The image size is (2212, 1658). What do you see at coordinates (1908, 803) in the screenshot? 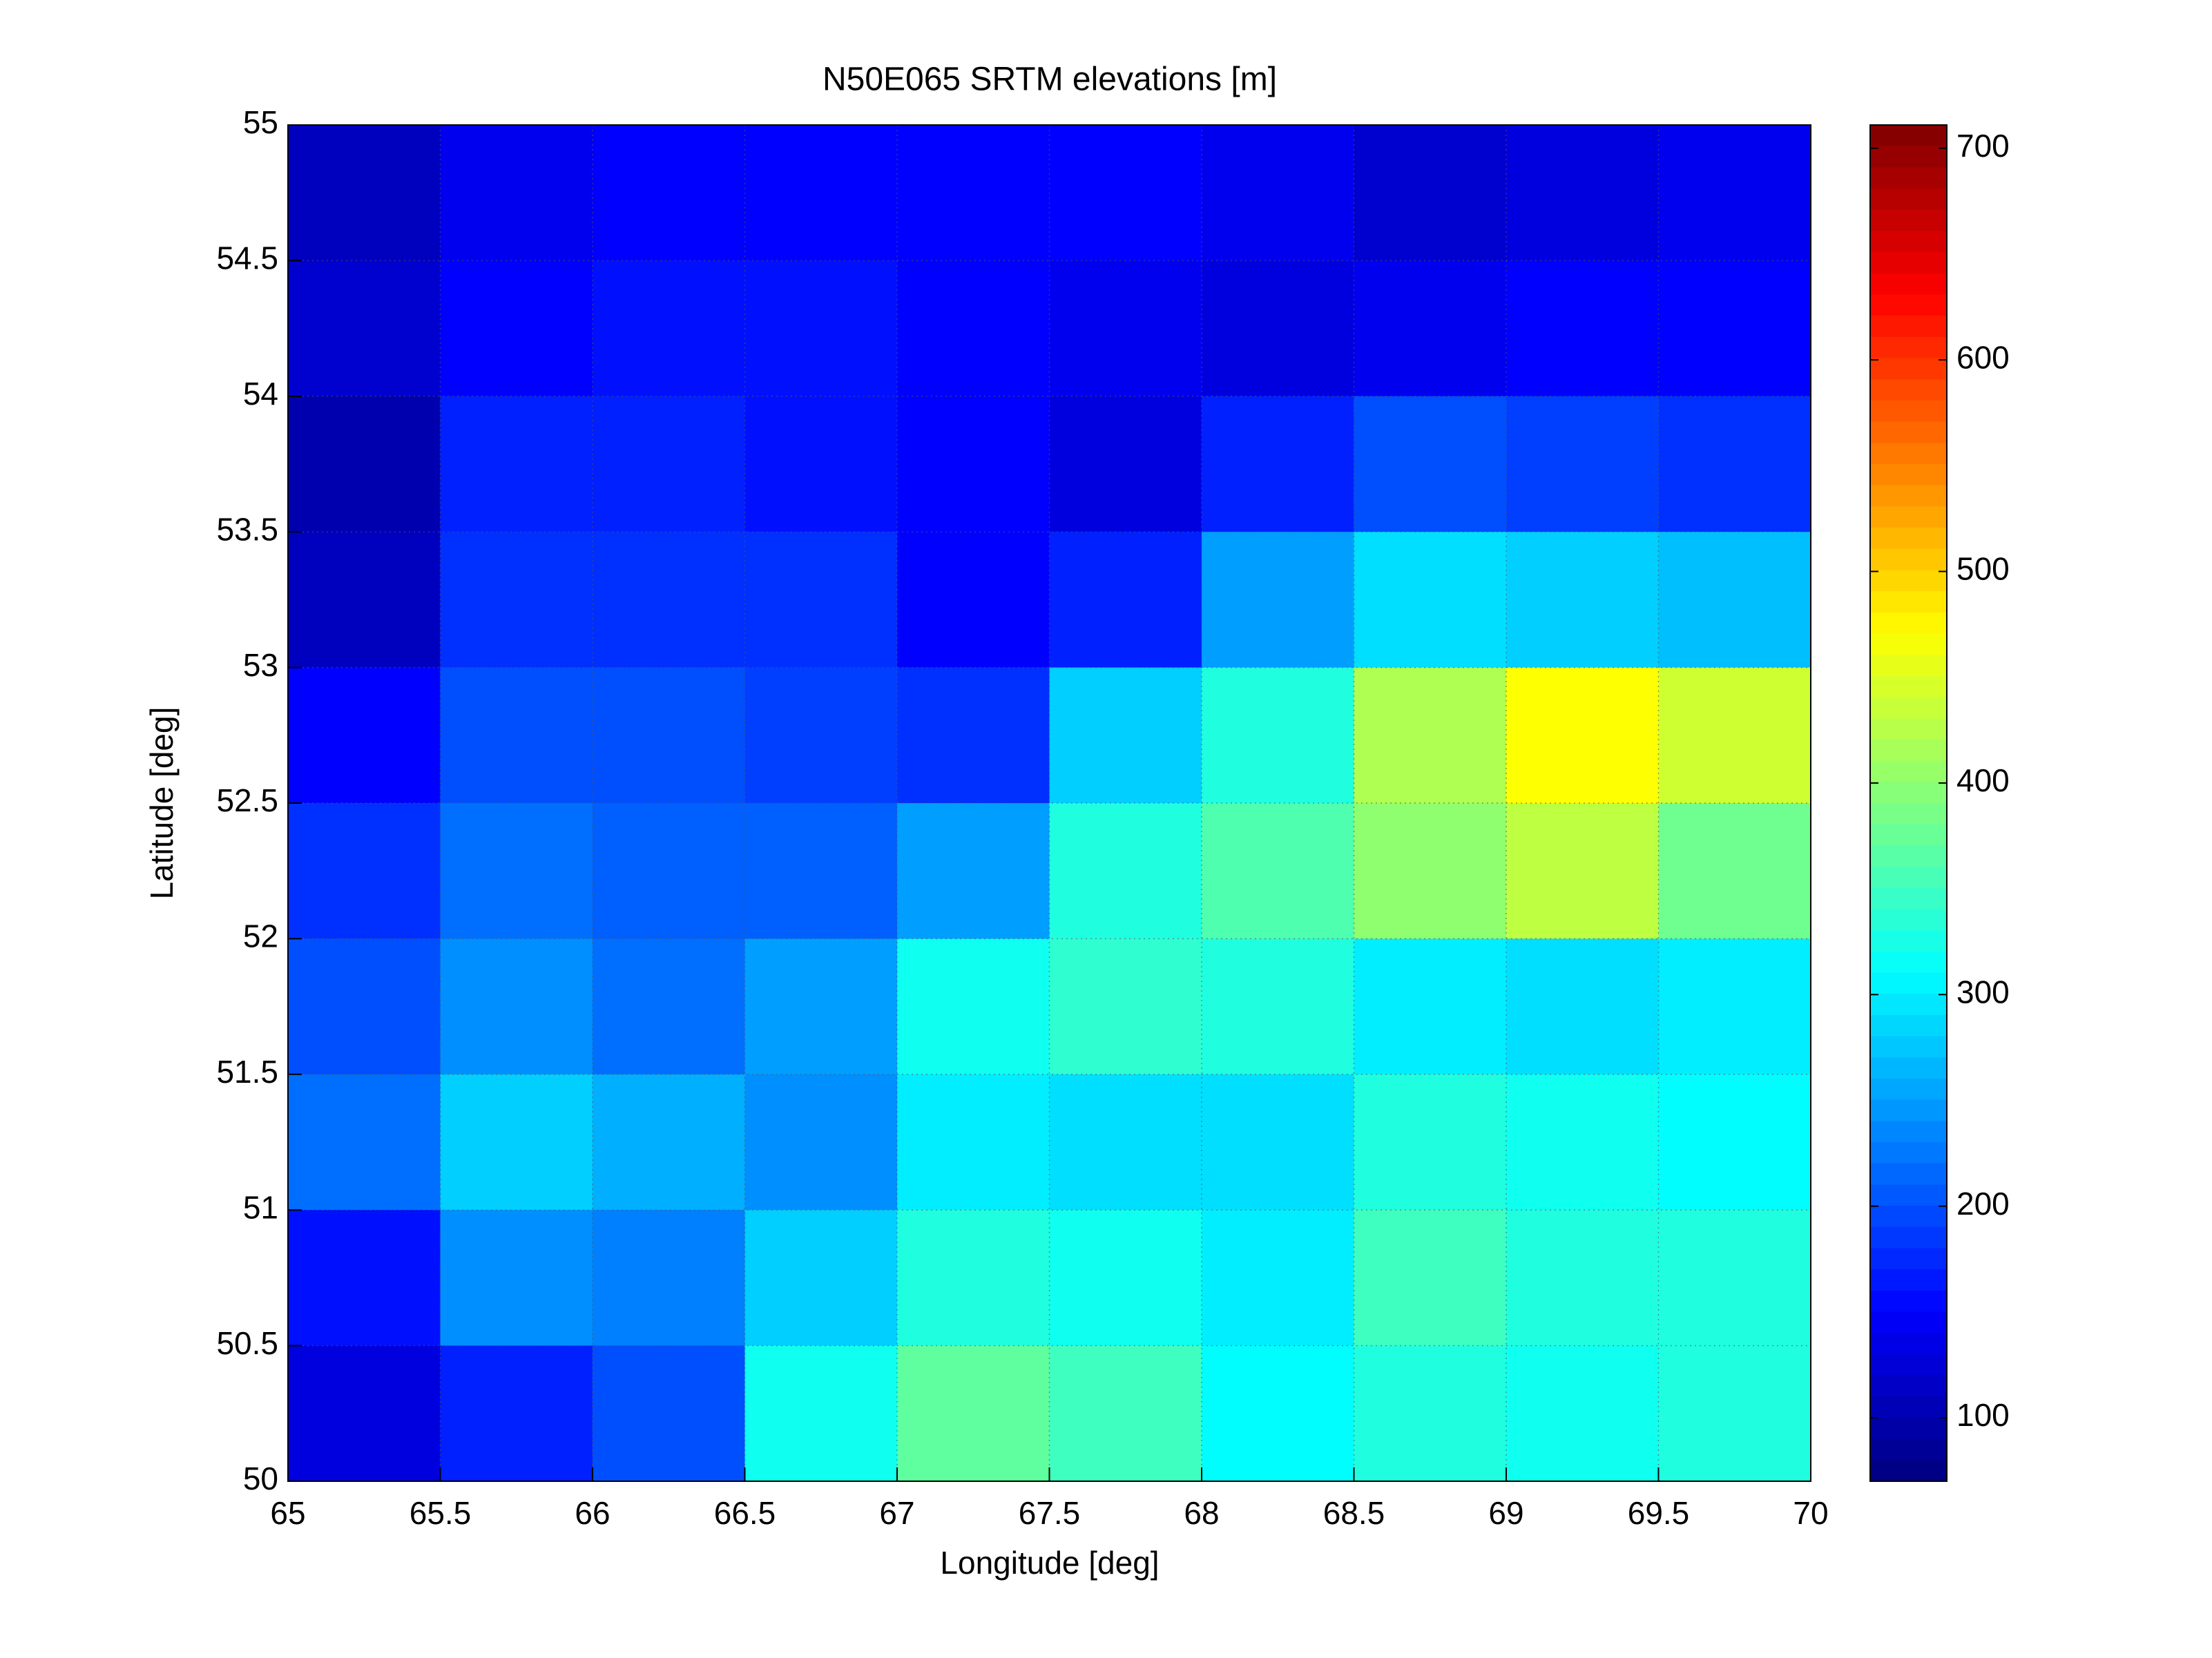
I see `colorbar` at bounding box center [1908, 803].